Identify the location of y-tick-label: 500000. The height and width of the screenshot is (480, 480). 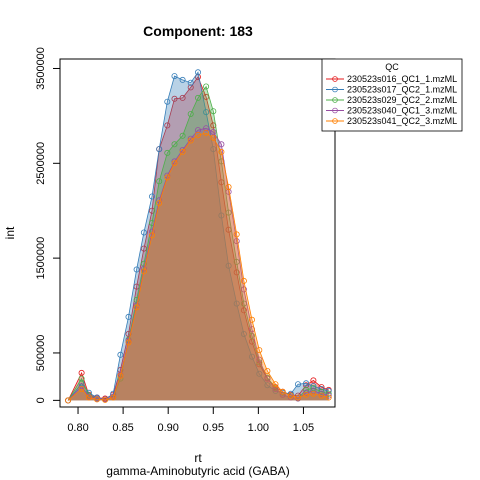
(41, 353).